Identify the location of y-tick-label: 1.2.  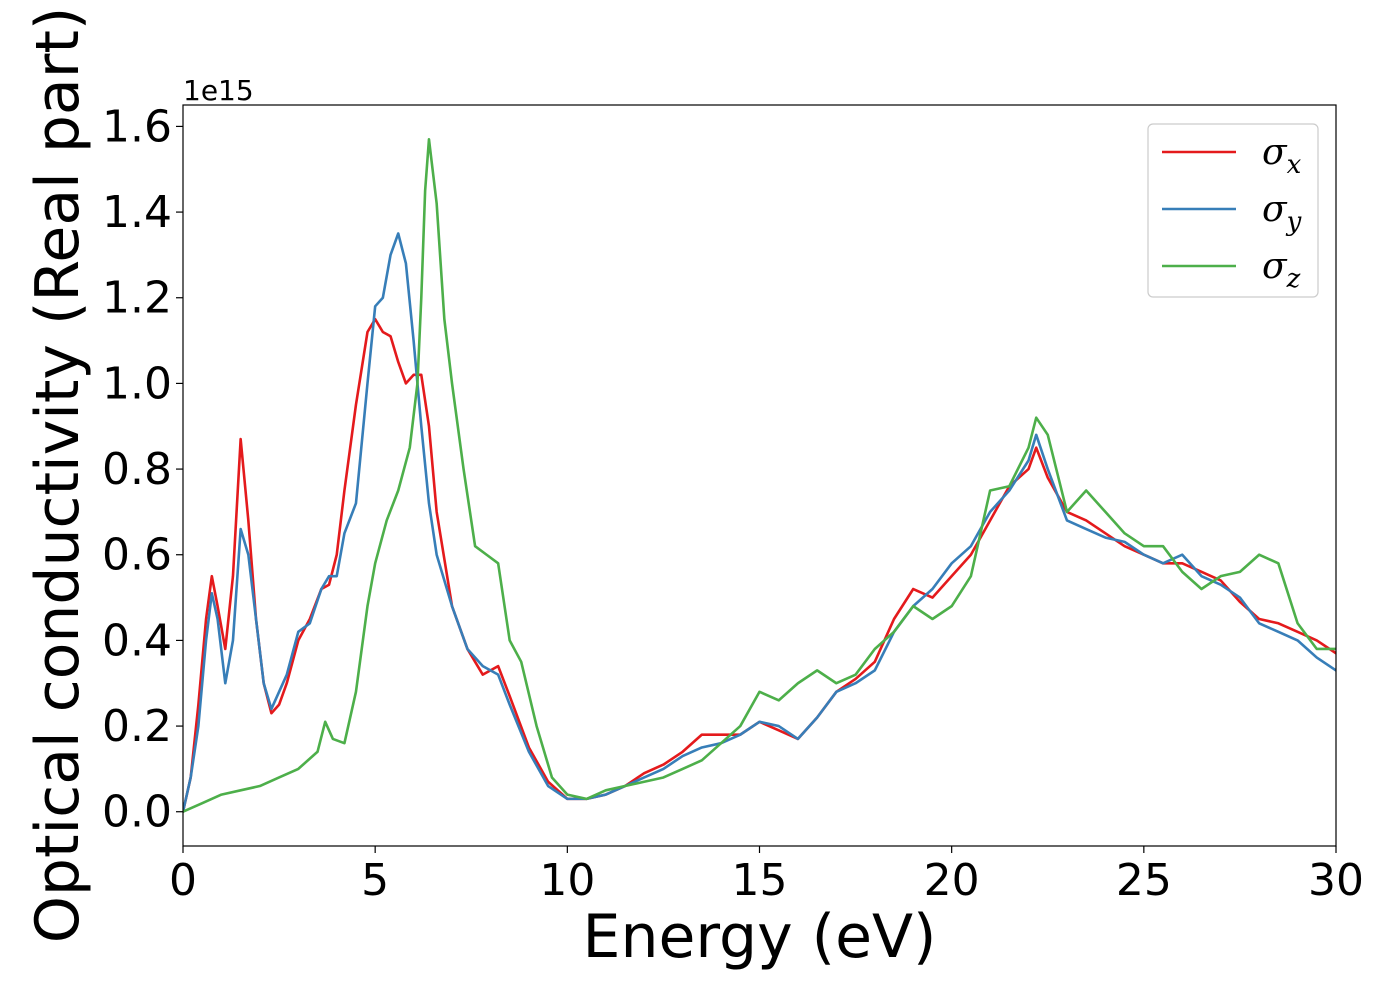
(137, 298).